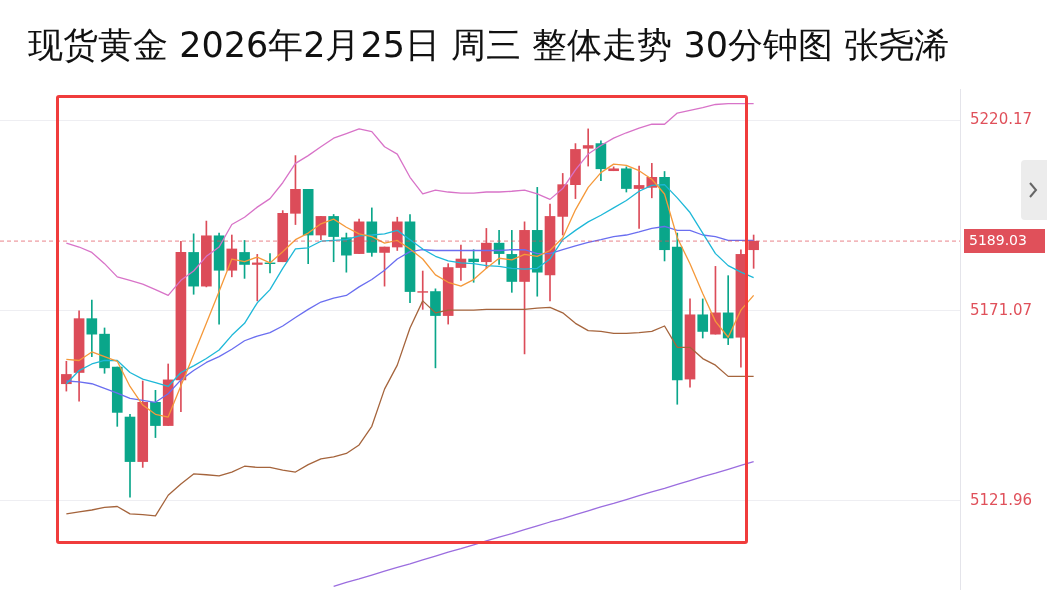 The height and width of the screenshot is (608, 1047). What do you see at coordinates (489, 45) in the screenshot?
I see `chart-title: 现货黄金 2026年2月25日 周三 整体走势 30分钟图 张尧浠` at bounding box center [489, 45].